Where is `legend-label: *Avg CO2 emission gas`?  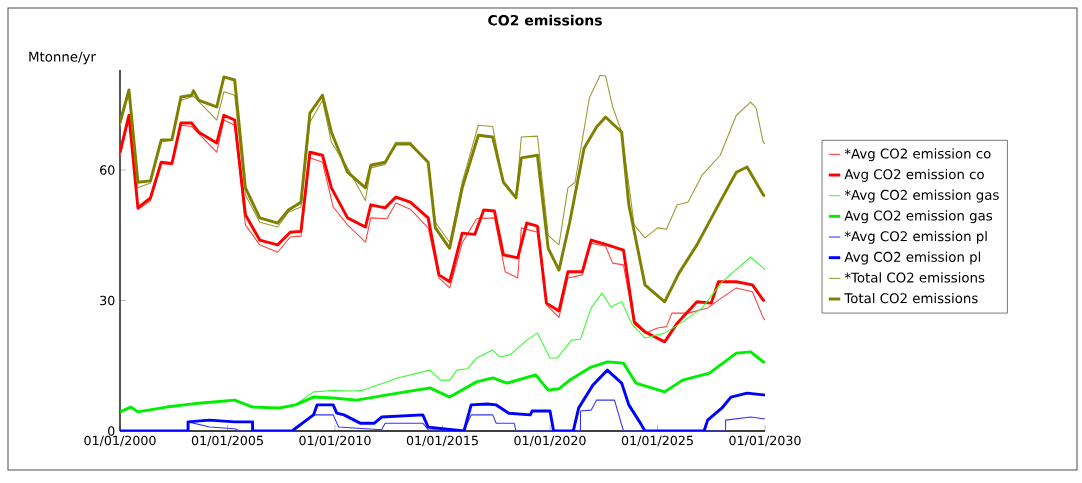 legend-label: *Avg CO2 emission gas is located at coordinates (921, 196).